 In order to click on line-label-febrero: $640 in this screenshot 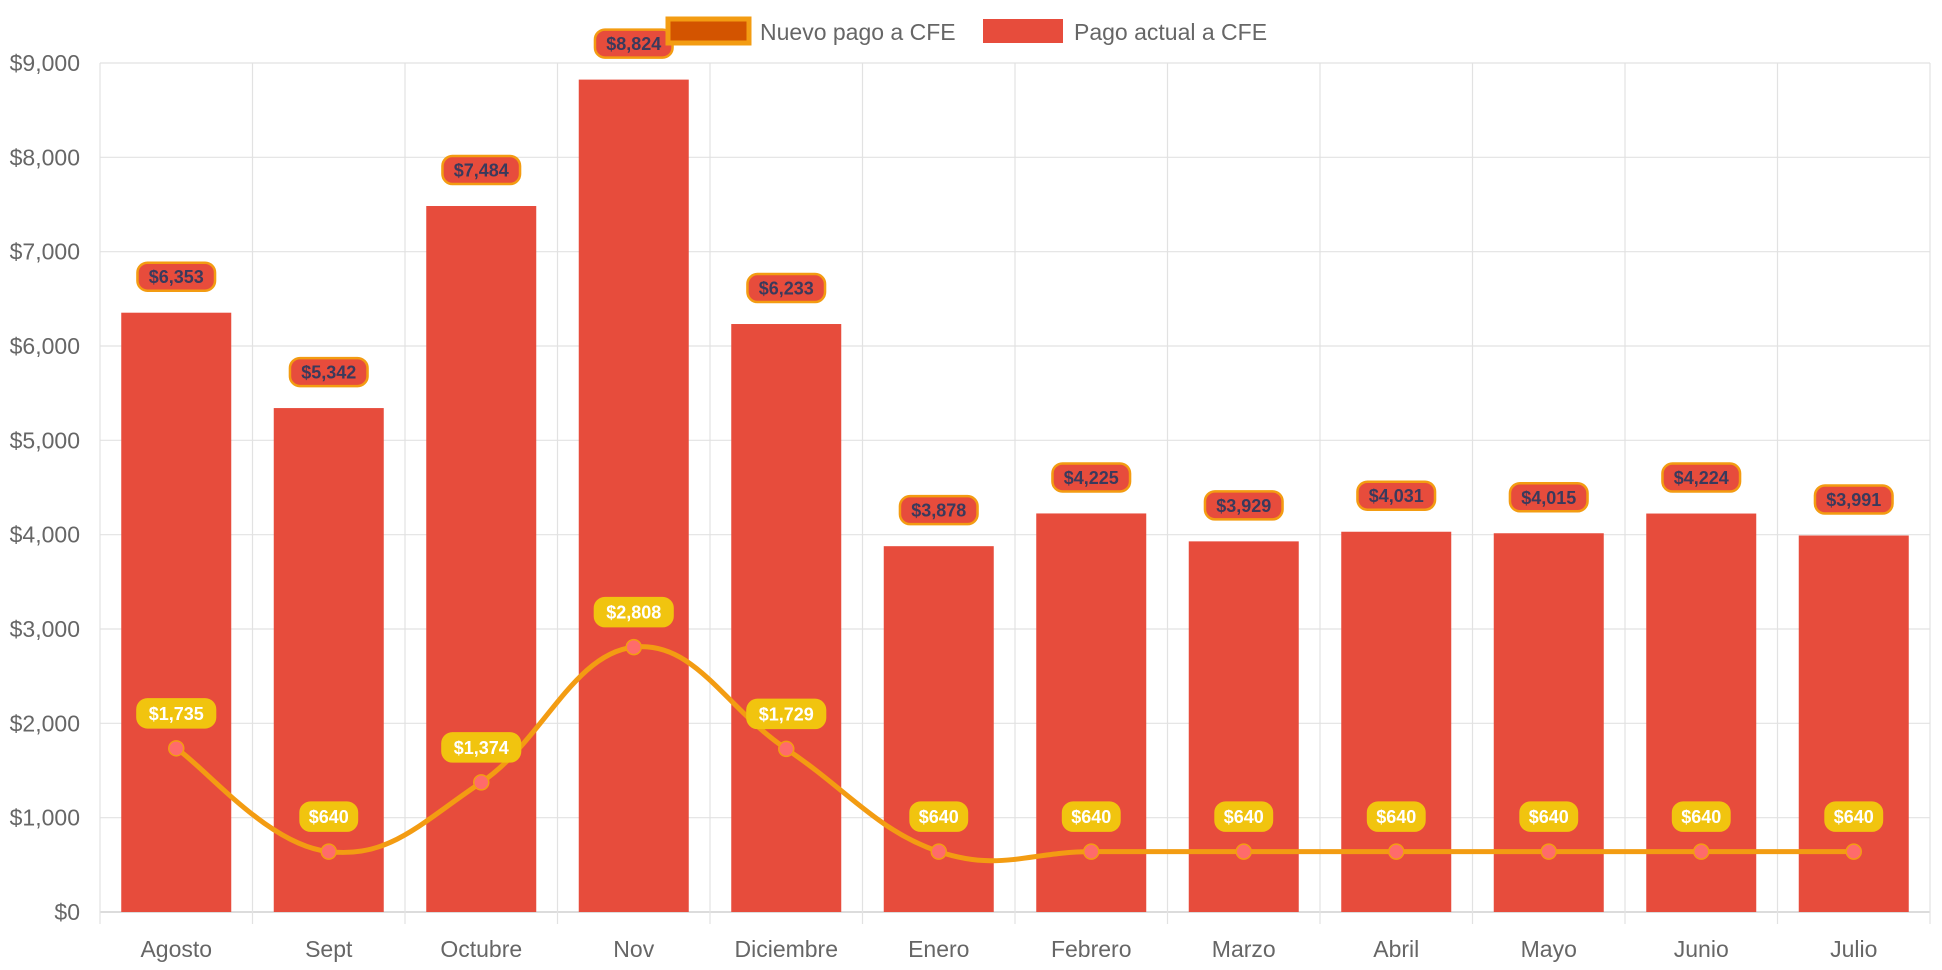, I will do `click(1091, 817)`.